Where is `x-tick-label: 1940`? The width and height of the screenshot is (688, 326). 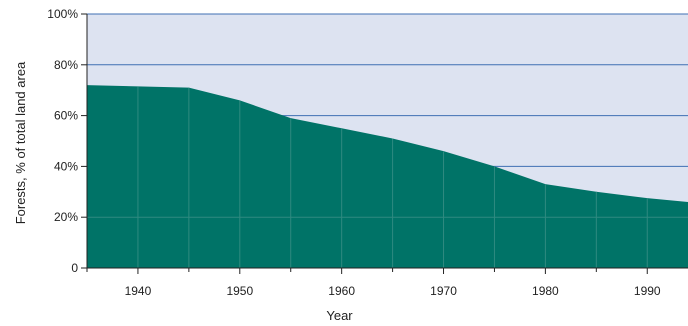 x-tick-label: 1940 is located at coordinates (138, 291).